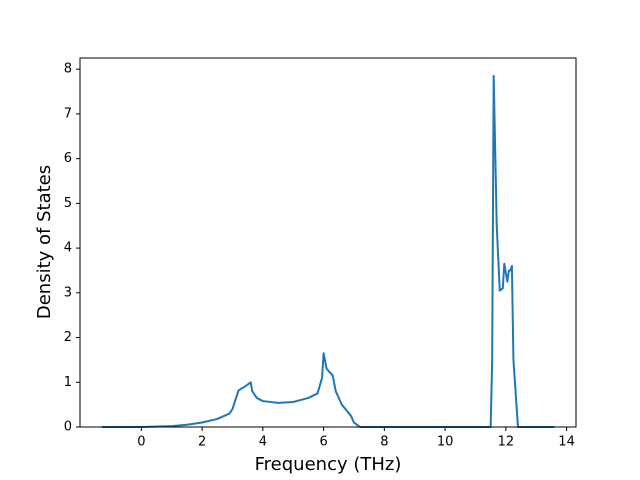  I want to click on y-tick-label: 6, so click(68, 158).